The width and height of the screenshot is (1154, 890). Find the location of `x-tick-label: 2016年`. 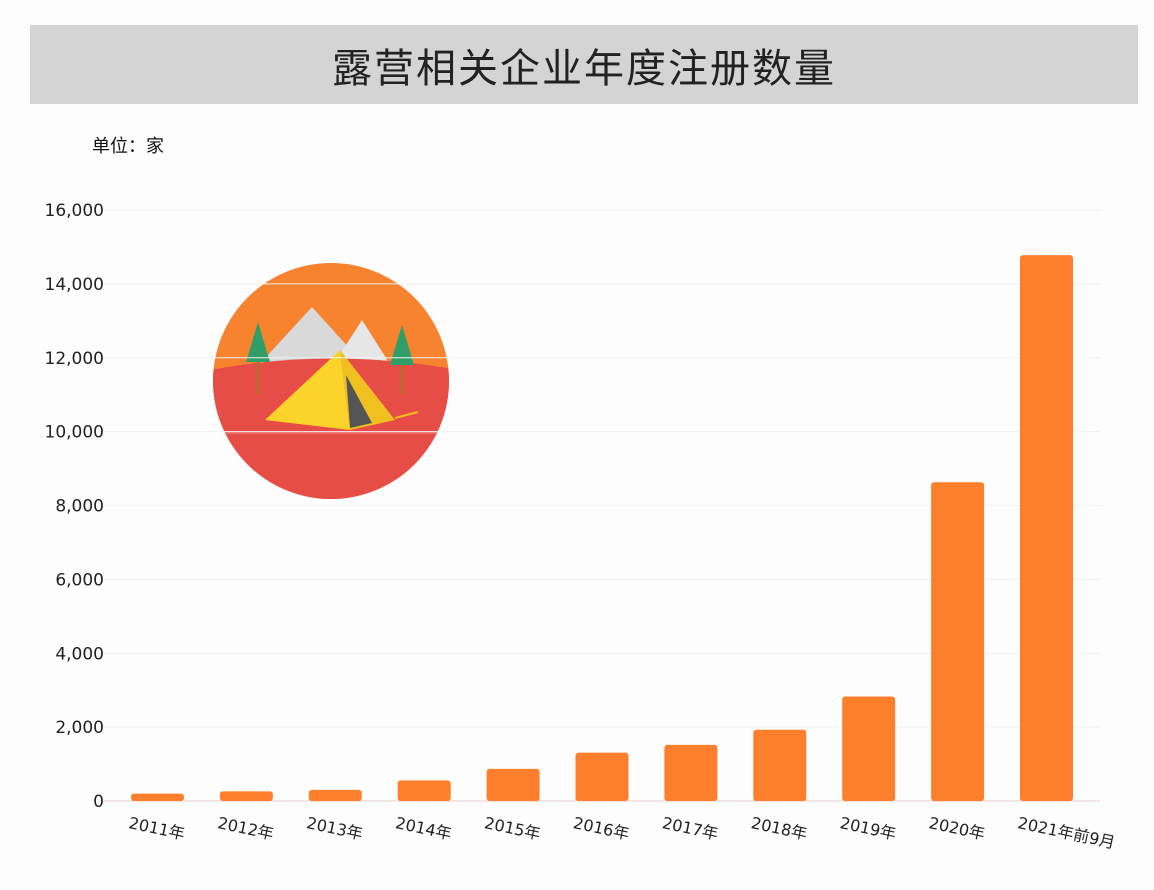

x-tick-label: 2016年 is located at coordinates (601, 828).